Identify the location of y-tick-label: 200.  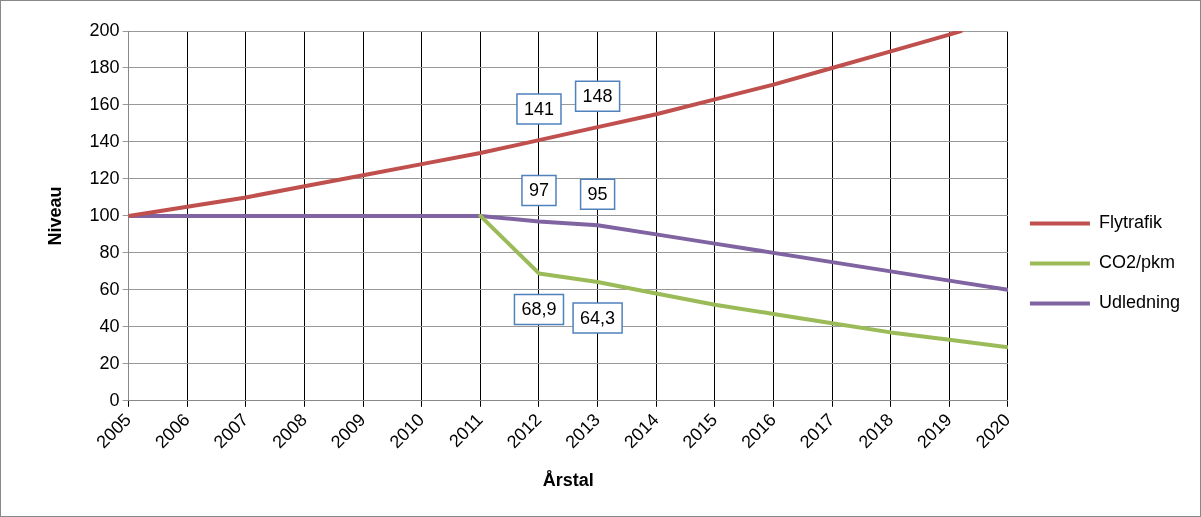
(104, 29).